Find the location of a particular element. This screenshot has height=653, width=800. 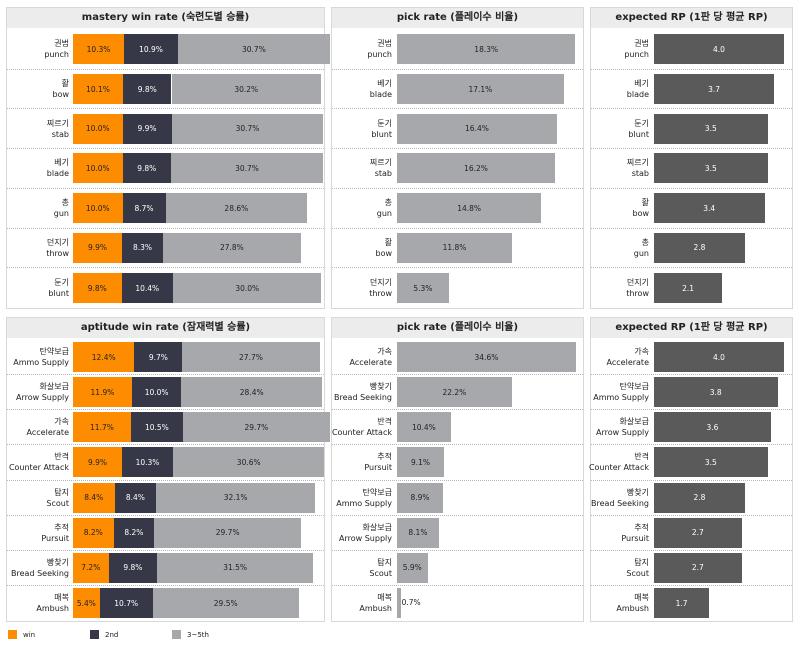

category-row: 탐지 Scout 8.4% 8.4% 32.1% is located at coordinates (165, 498).